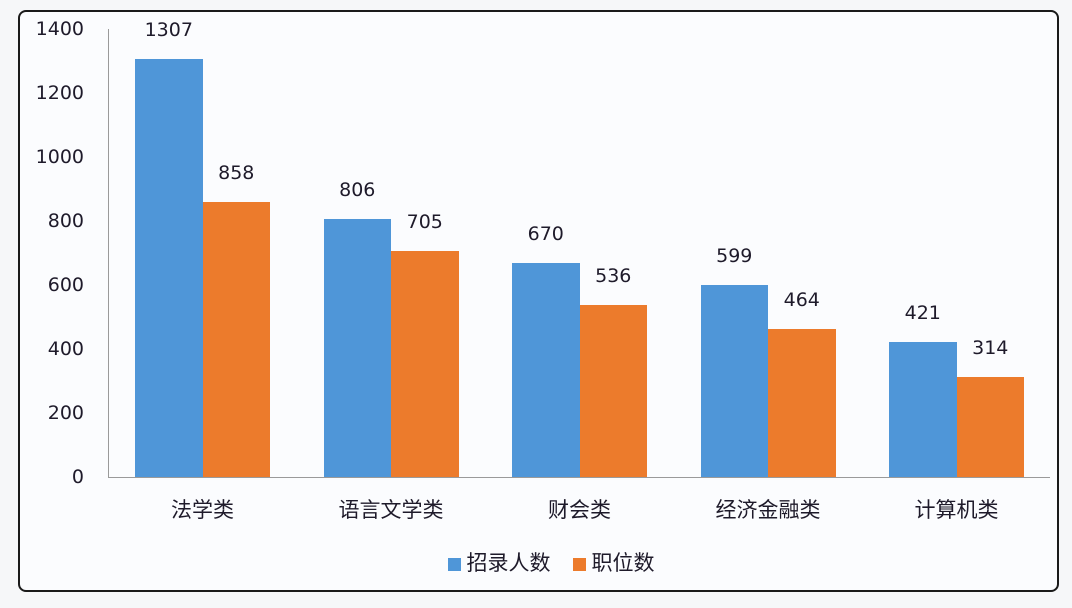  Describe the element at coordinates (545, 233) in the screenshot. I see `value-label: 670` at that location.